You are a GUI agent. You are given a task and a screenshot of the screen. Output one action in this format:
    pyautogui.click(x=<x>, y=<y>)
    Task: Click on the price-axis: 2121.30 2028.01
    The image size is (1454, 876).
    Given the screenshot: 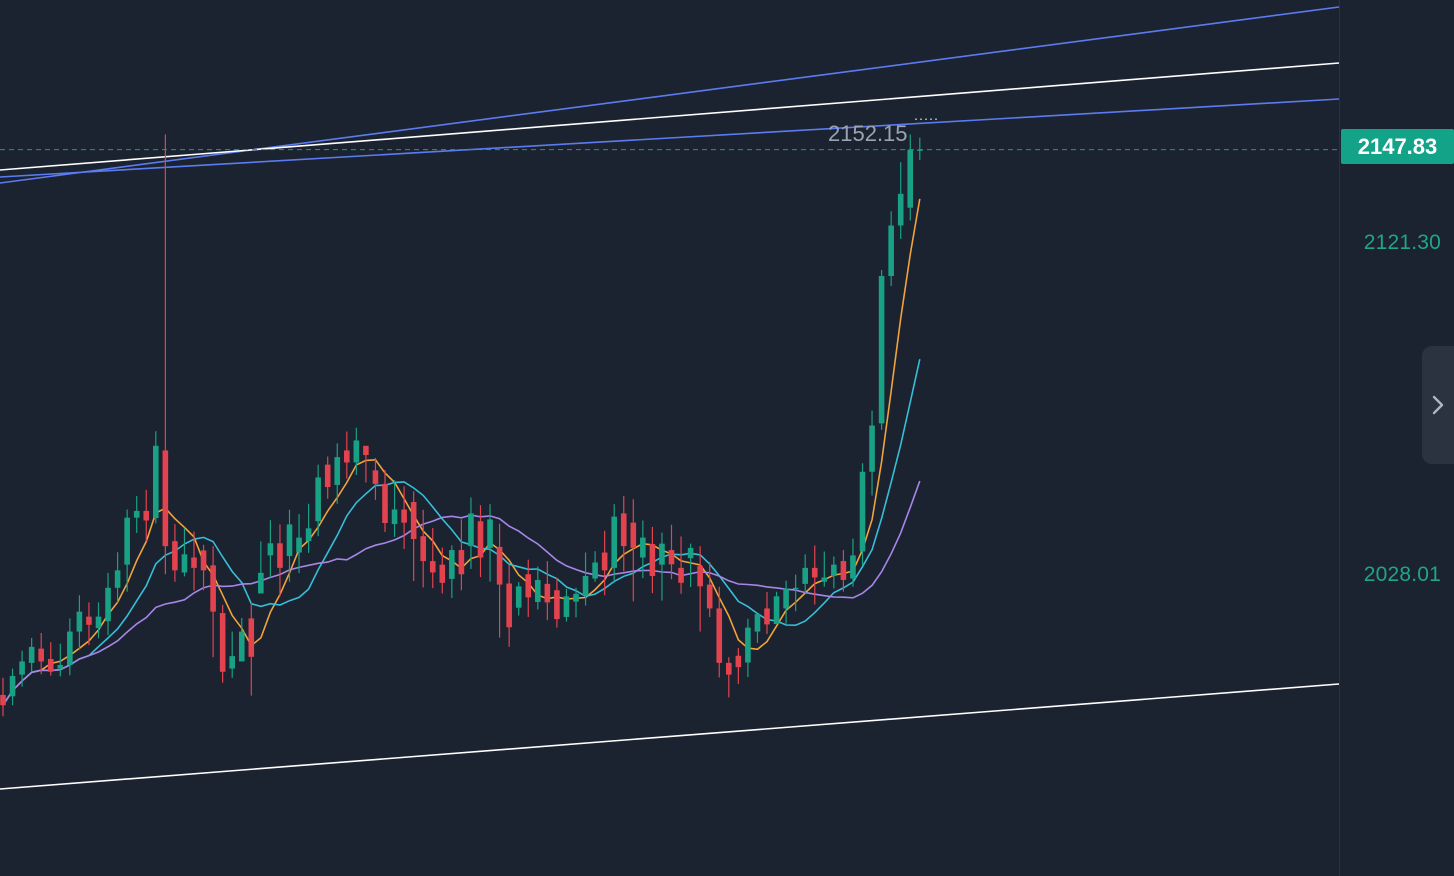 What is the action you would take?
    pyautogui.click(x=1396, y=438)
    